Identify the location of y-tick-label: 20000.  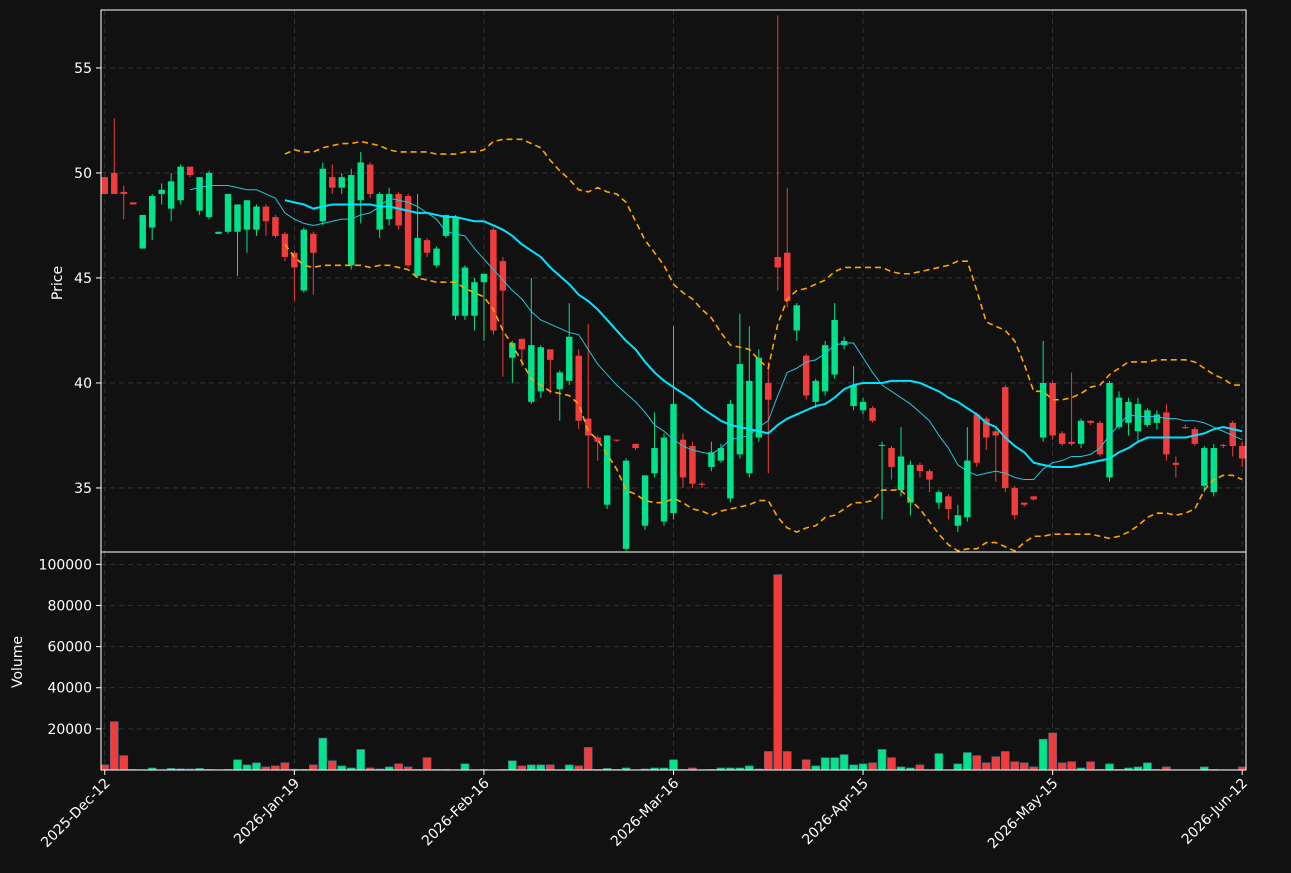
(69, 730).